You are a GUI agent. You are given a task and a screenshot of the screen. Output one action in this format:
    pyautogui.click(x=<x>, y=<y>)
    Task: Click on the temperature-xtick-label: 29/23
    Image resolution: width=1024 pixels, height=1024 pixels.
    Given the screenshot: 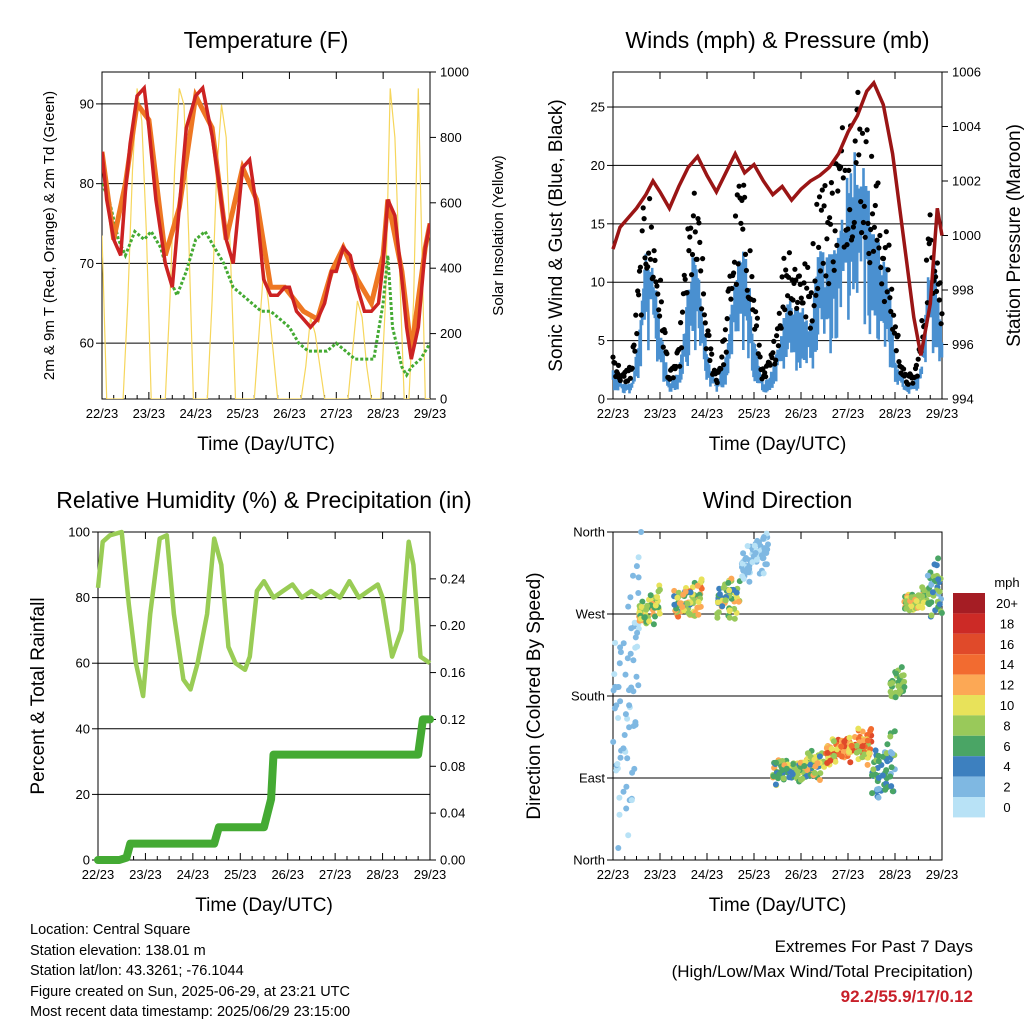 What is the action you would take?
    pyautogui.click(x=430, y=413)
    